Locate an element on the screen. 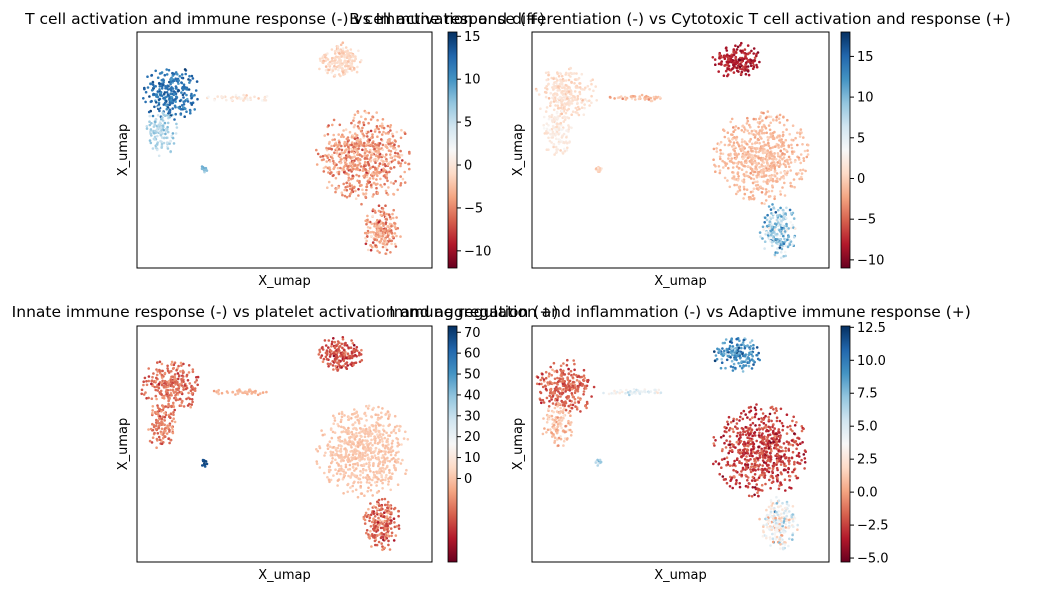 The height and width of the screenshot is (590, 1045). x-axis-label: X_umap is located at coordinates (284, 281).